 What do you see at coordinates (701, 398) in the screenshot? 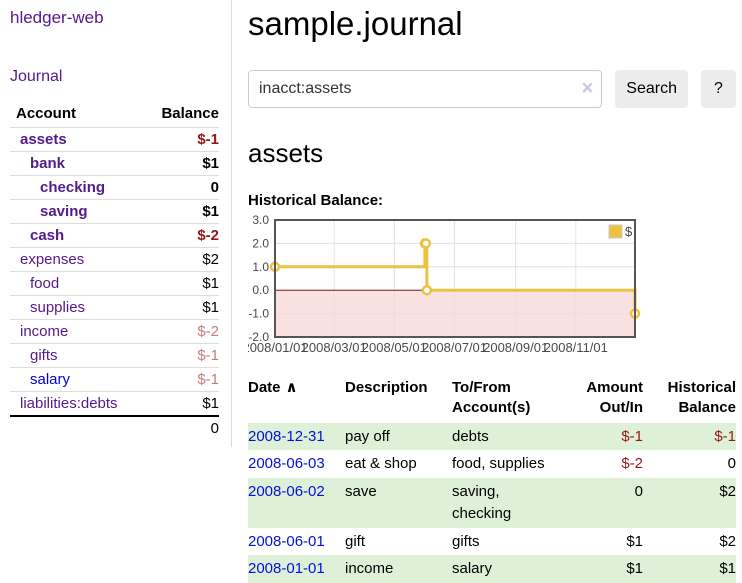
I see `register-header-balance: Historical Balance` at bounding box center [701, 398].